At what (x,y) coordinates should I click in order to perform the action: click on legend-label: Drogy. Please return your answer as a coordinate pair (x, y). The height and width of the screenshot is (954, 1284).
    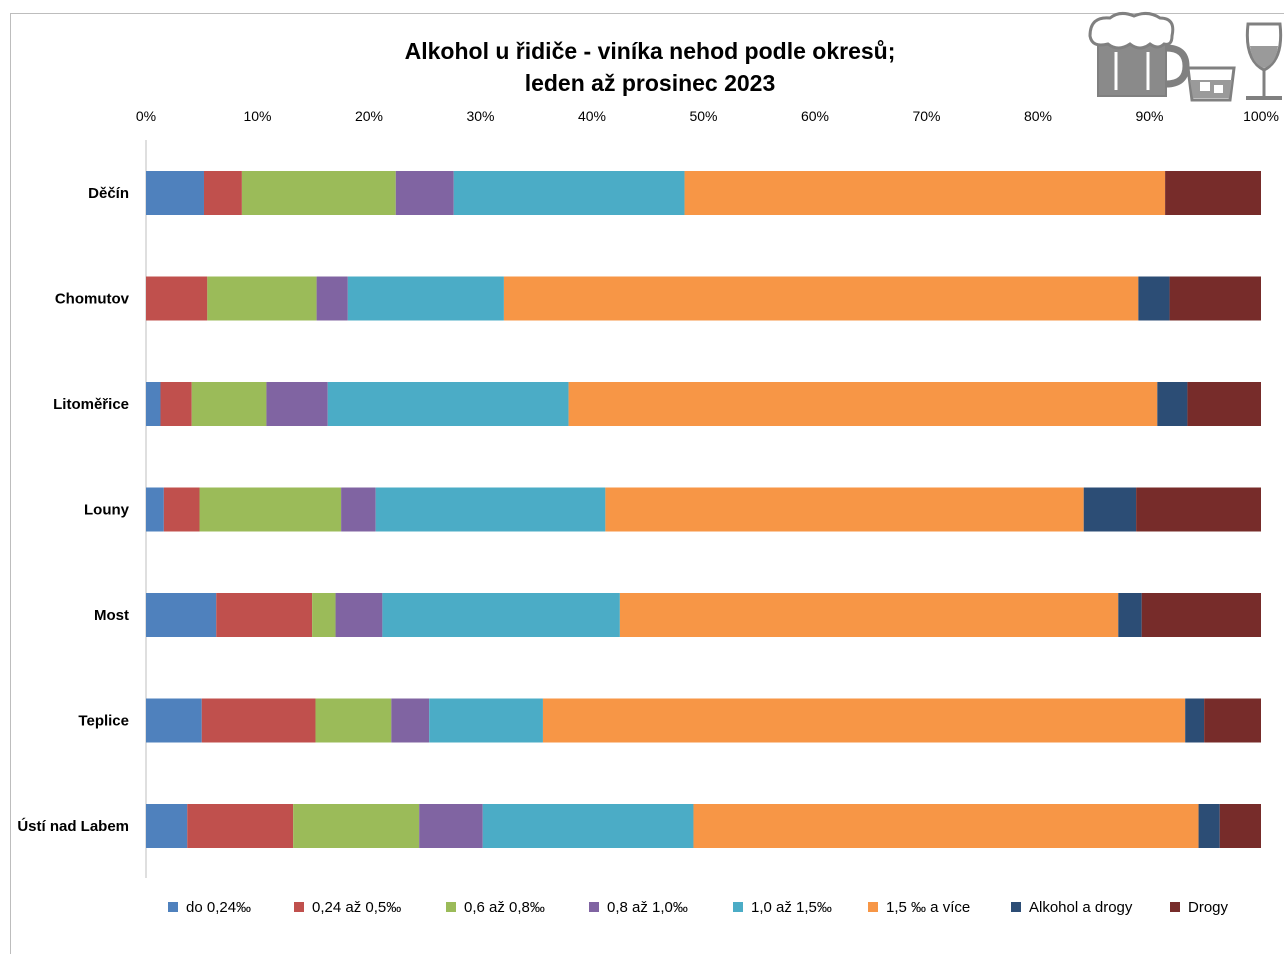
    Looking at the image, I should click on (1208, 907).